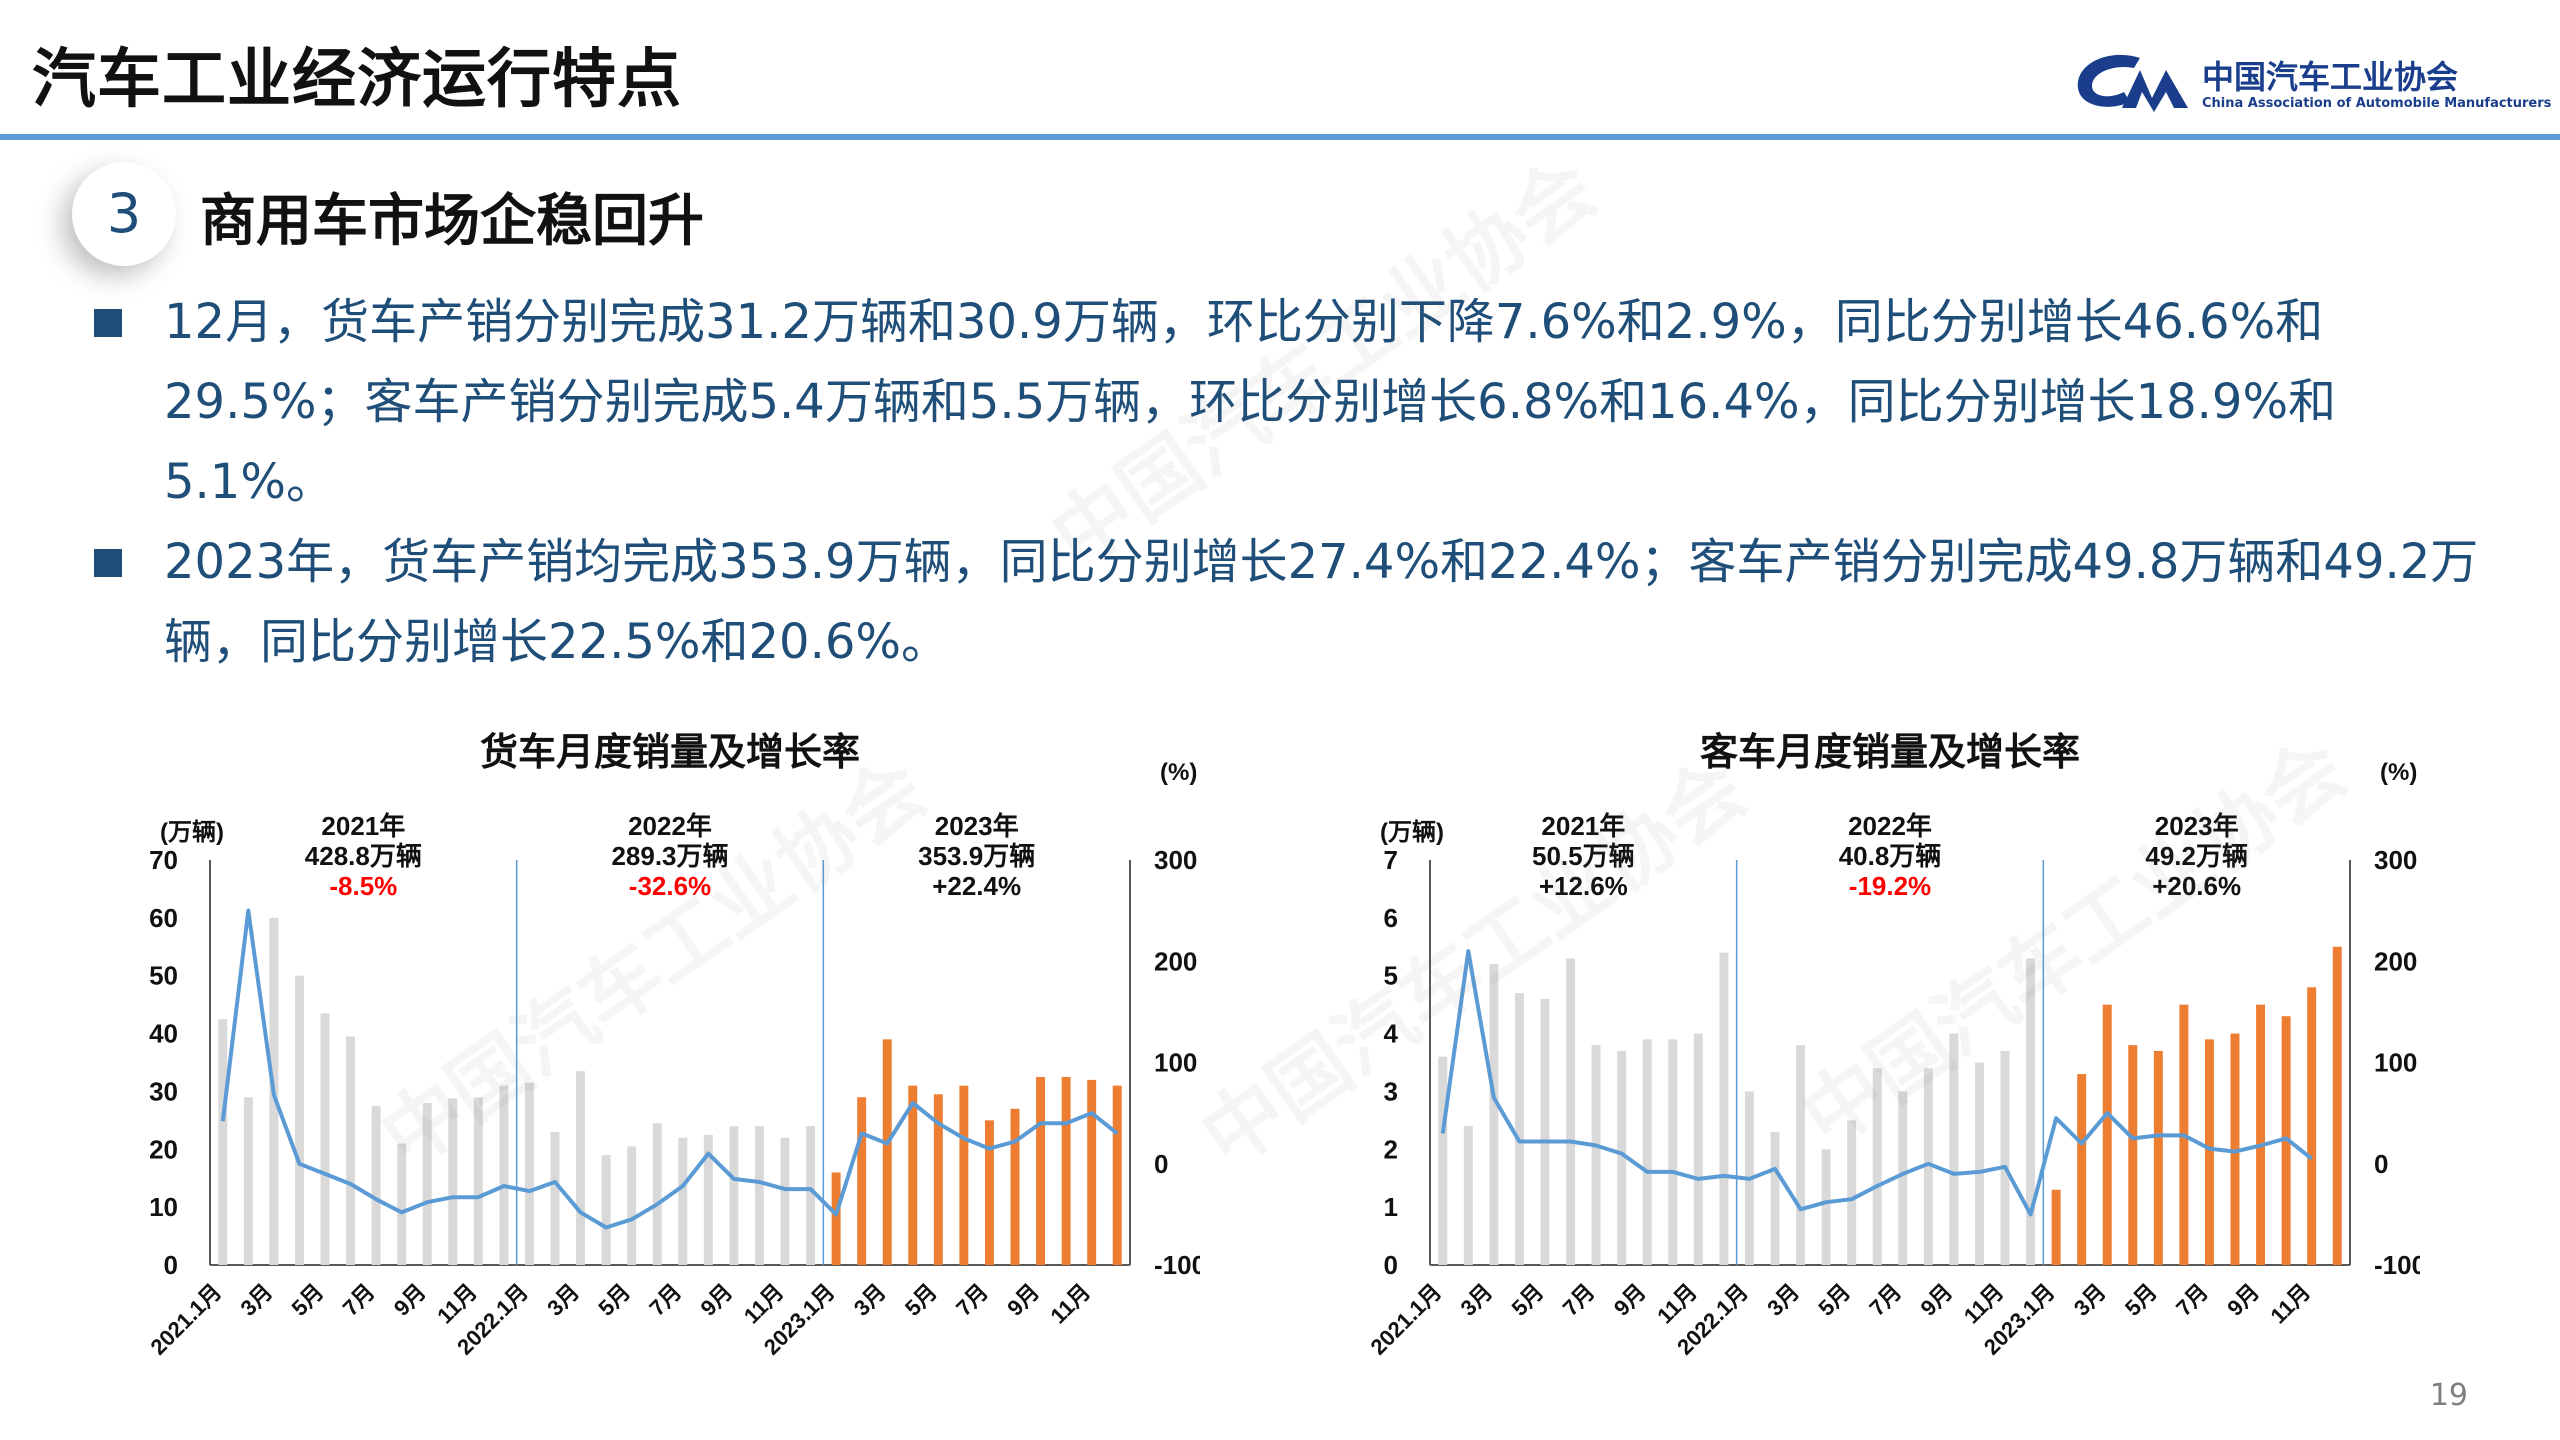 This screenshot has height=1440, width=2560. I want to click on left-tick-label: 20, so click(163, 1149).